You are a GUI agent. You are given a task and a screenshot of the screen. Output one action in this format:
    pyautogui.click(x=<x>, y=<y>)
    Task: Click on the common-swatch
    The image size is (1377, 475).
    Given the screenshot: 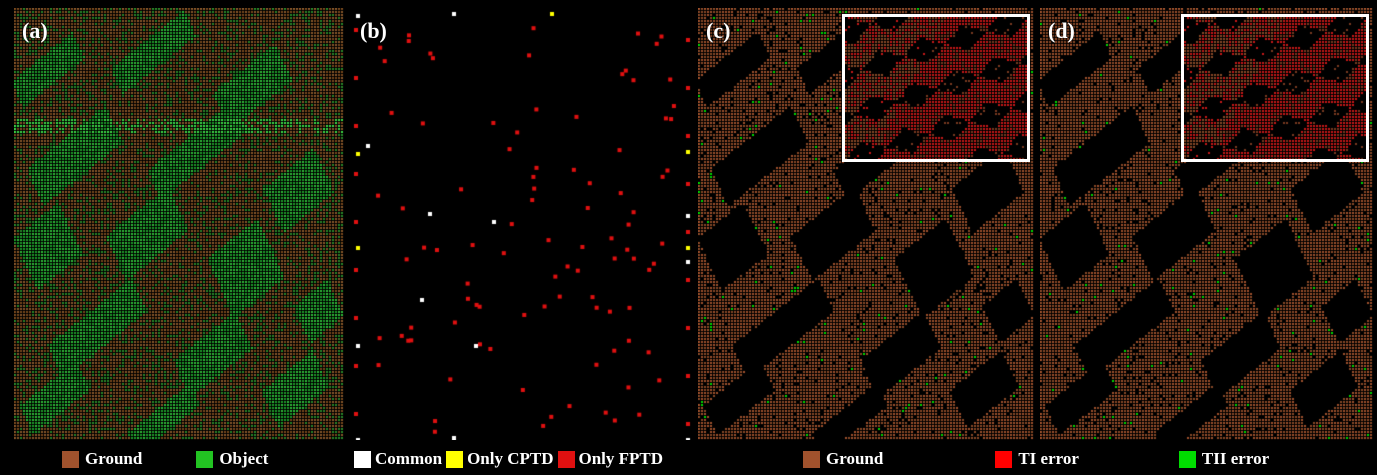 What is the action you would take?
    pyautogui.click(x=362, y=459)
    